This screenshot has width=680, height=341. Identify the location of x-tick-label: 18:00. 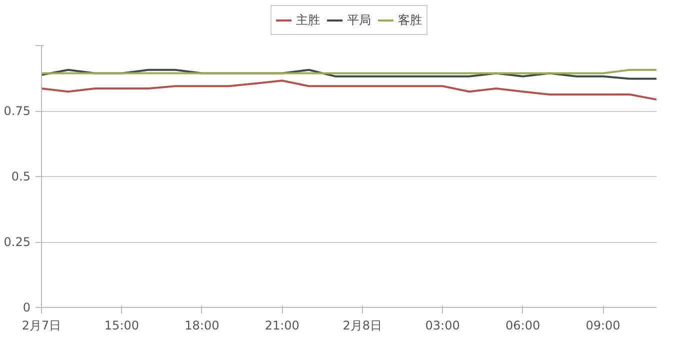
(202, 325).